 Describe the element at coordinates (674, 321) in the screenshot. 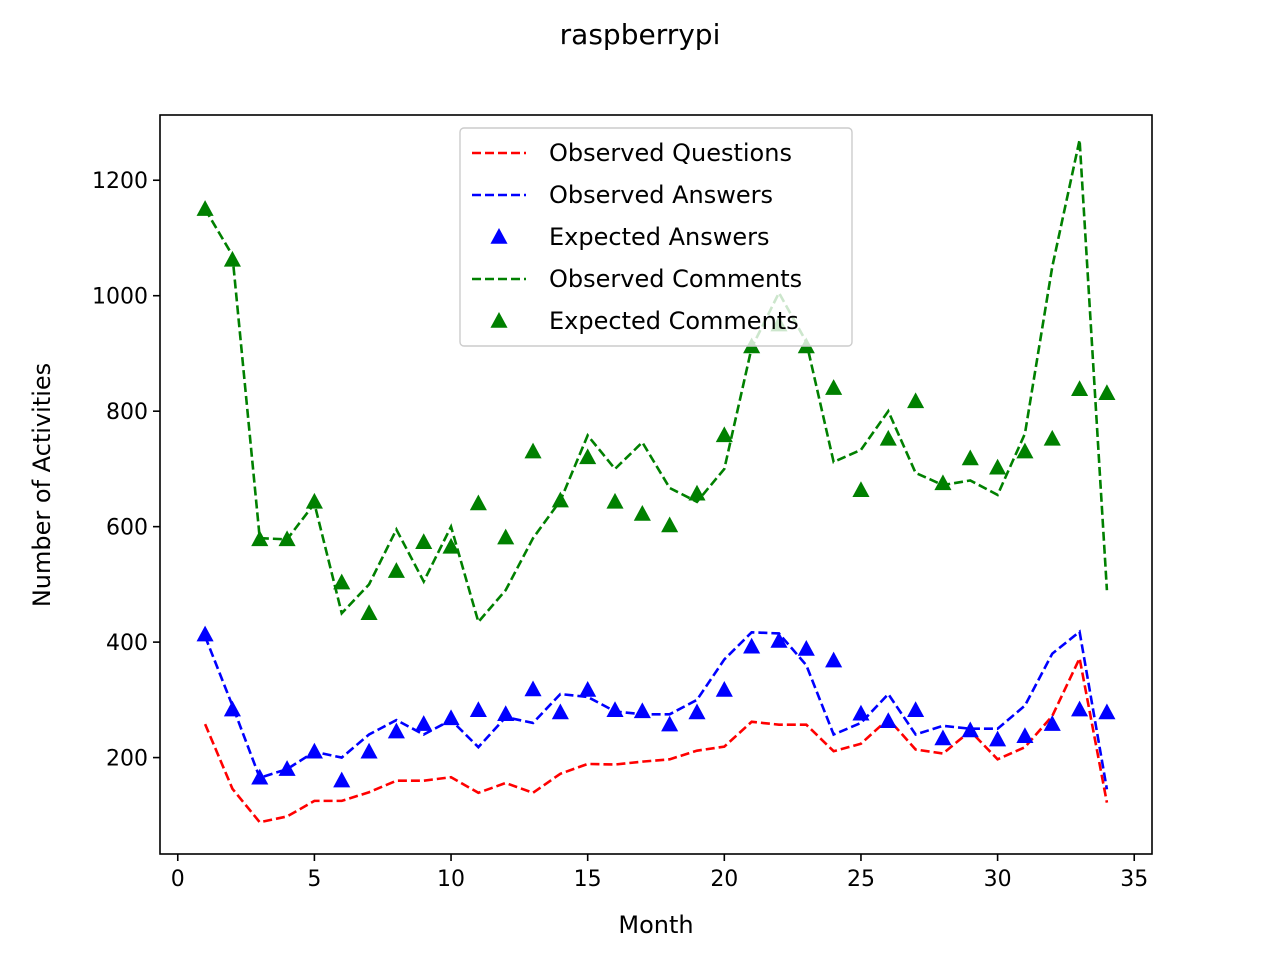

I see `expected-comments-legend-label: Expected Comments` at that location.